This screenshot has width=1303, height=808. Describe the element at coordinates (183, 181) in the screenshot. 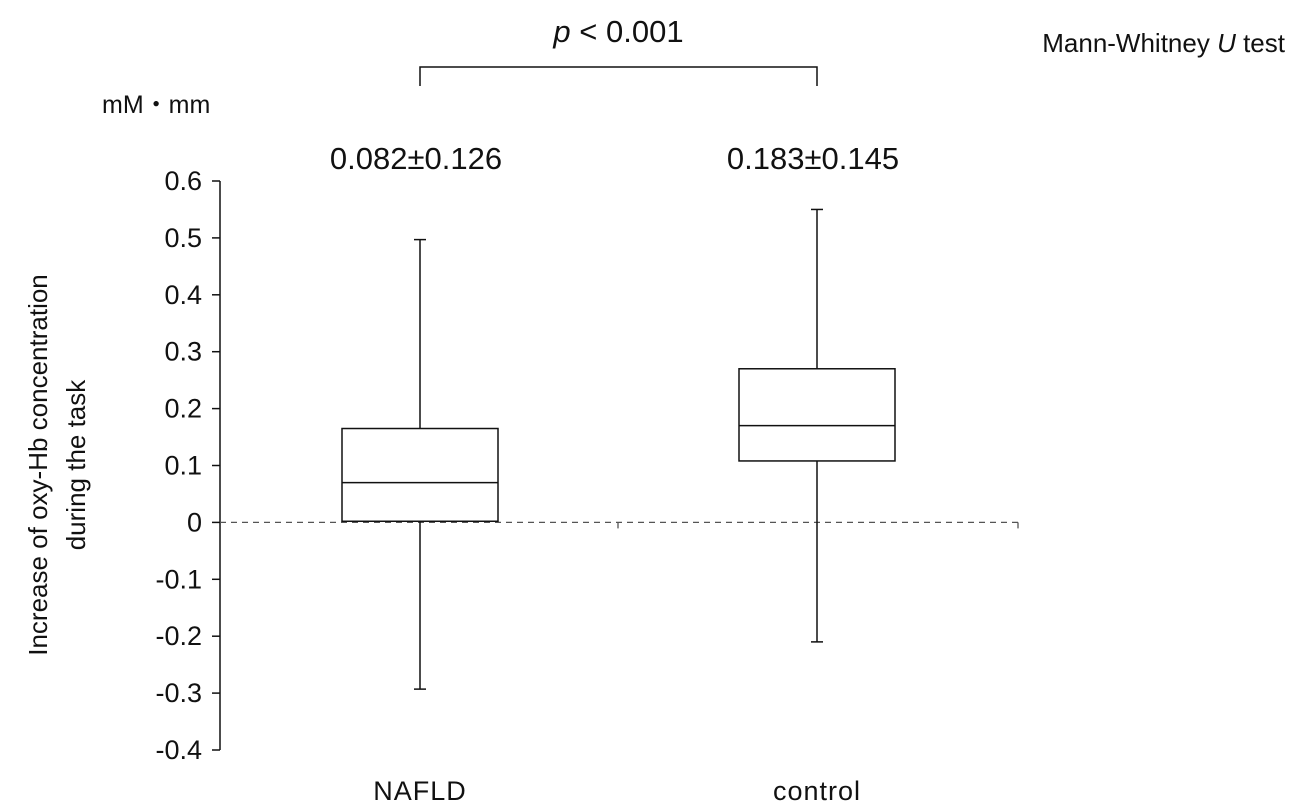

I see `y-tick-label: 0.6` at that location.